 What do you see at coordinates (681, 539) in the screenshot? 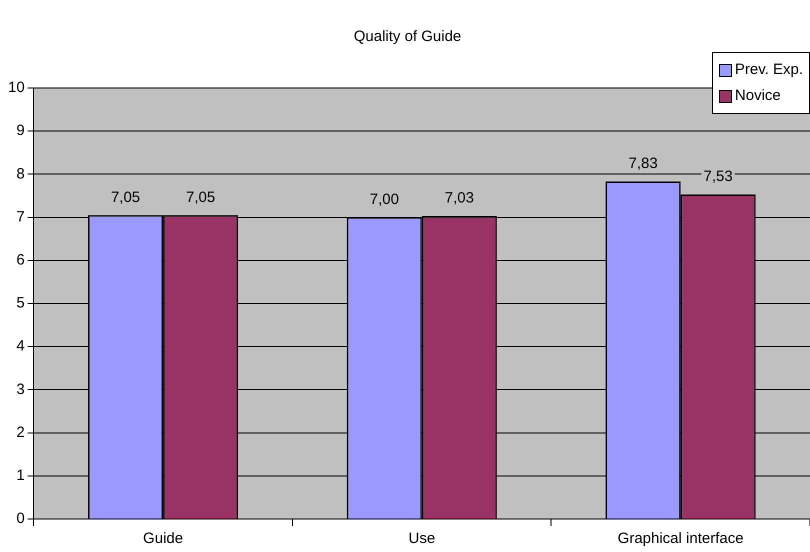
I see `x-tick-label: Graphical interface` at bounding box center [681, 539].